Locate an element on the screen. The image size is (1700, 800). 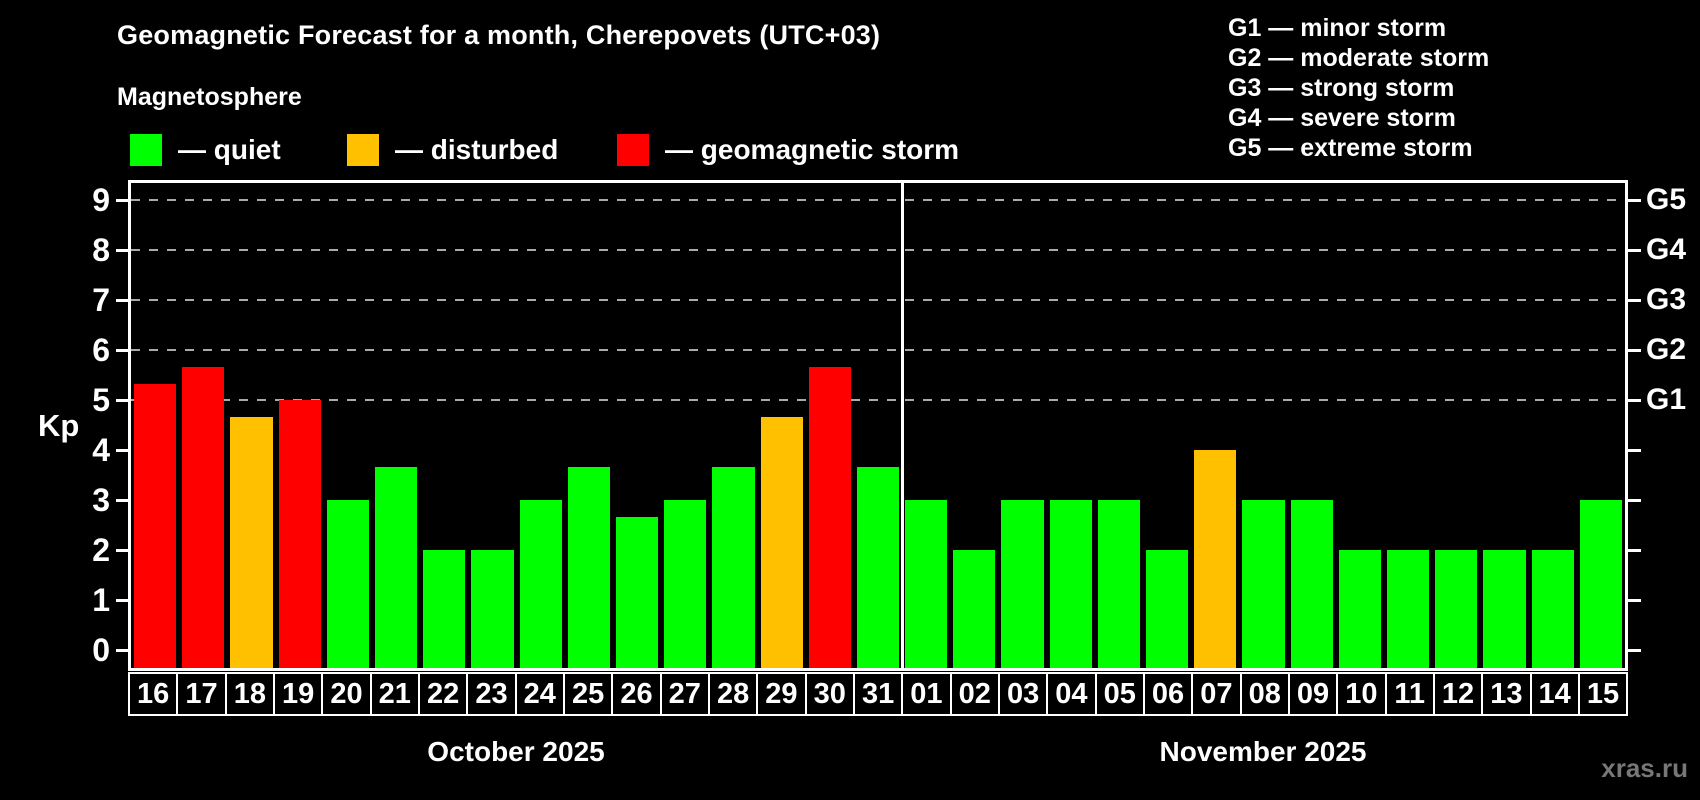
gridline-kp8 is located at coordinates (878, 250).